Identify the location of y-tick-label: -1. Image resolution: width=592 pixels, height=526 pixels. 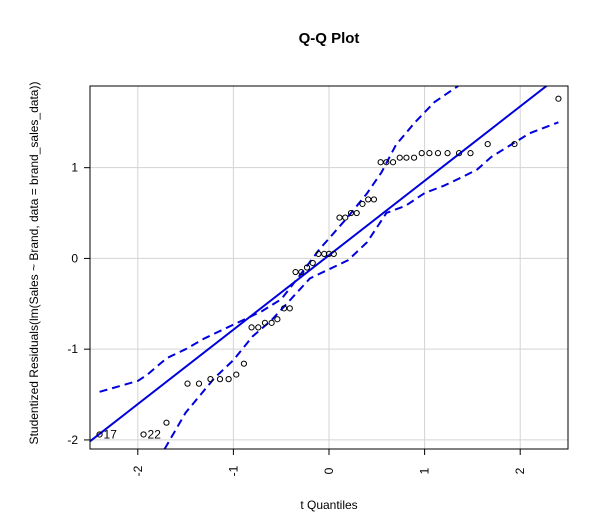
(72, 349).